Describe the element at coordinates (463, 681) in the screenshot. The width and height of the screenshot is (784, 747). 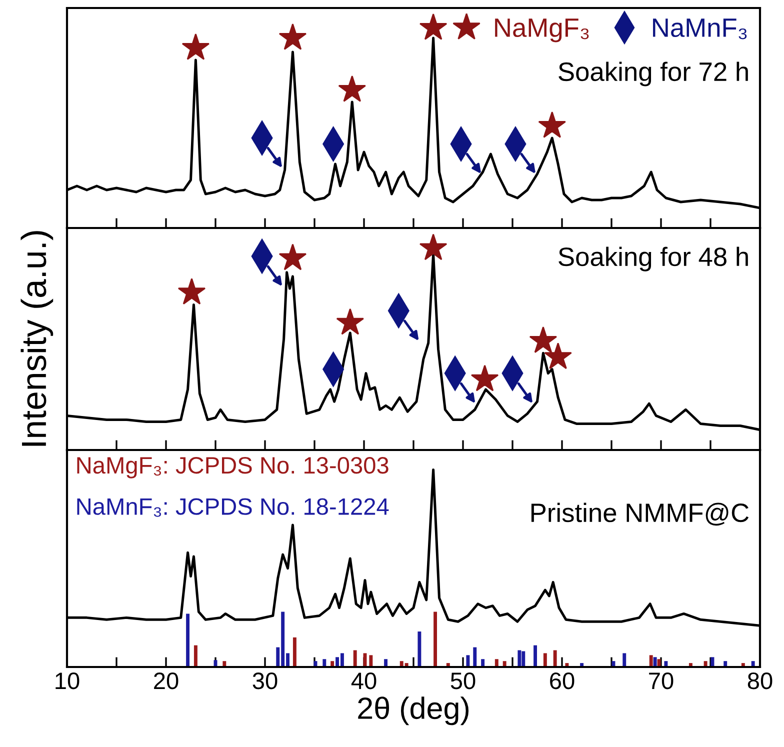
I see `x-tick-label: 50` at that location.